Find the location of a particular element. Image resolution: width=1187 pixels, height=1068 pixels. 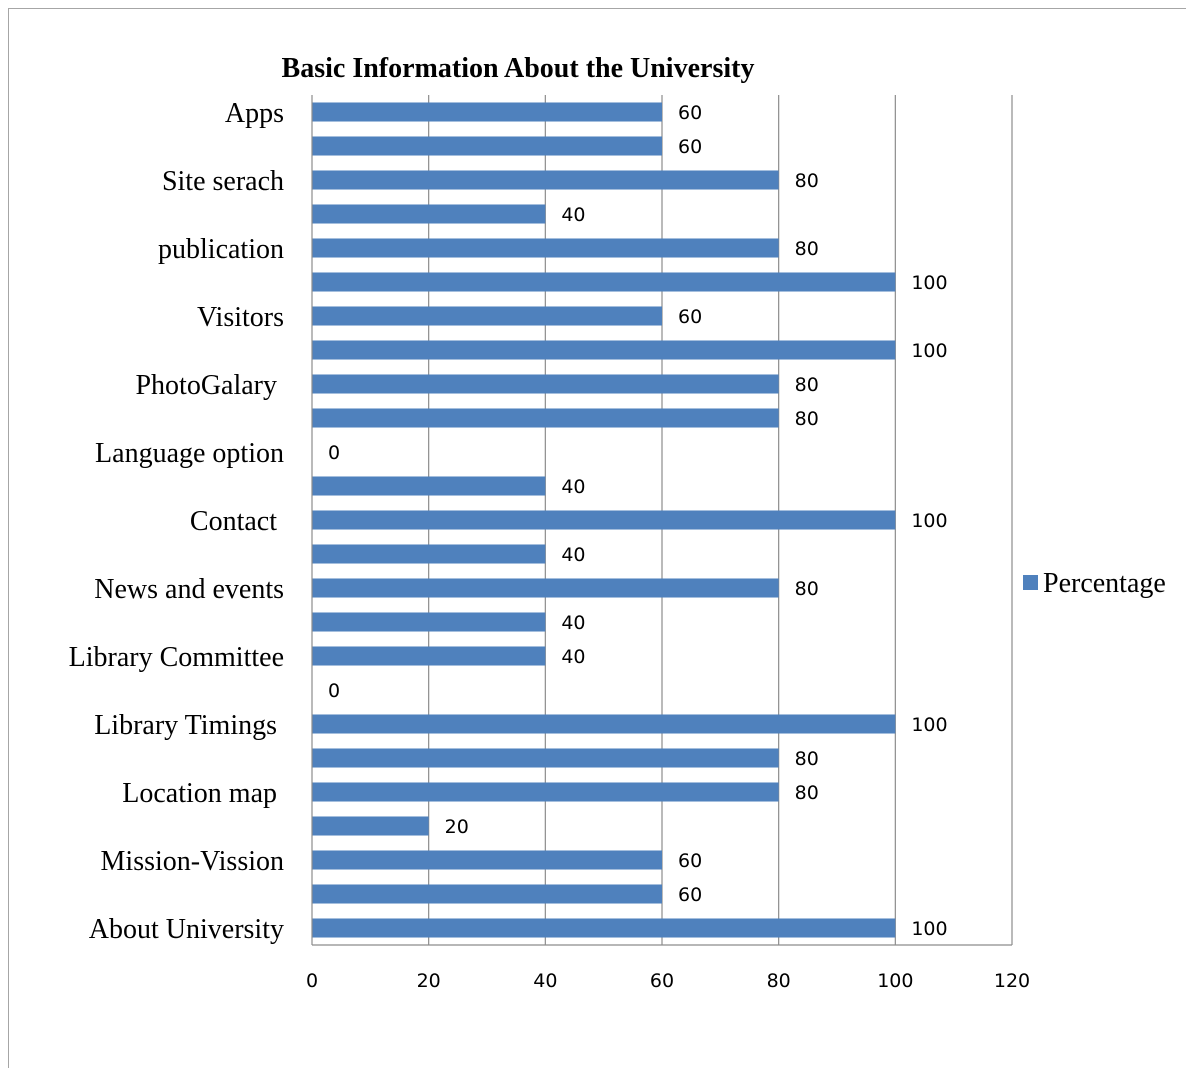

category-label: About University is located at coordinates (186, 929).